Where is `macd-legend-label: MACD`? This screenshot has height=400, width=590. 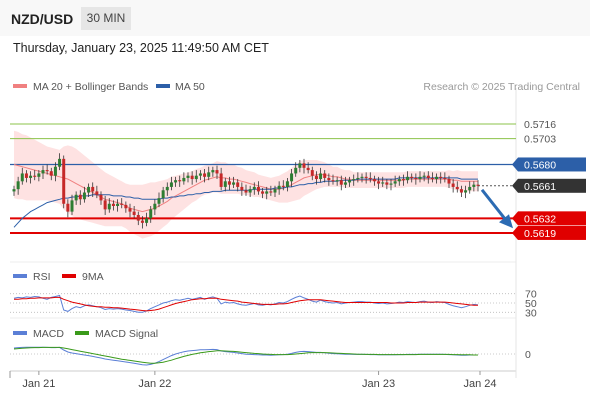 macd-legend-label: MACD is located at coordinates (48, 334).